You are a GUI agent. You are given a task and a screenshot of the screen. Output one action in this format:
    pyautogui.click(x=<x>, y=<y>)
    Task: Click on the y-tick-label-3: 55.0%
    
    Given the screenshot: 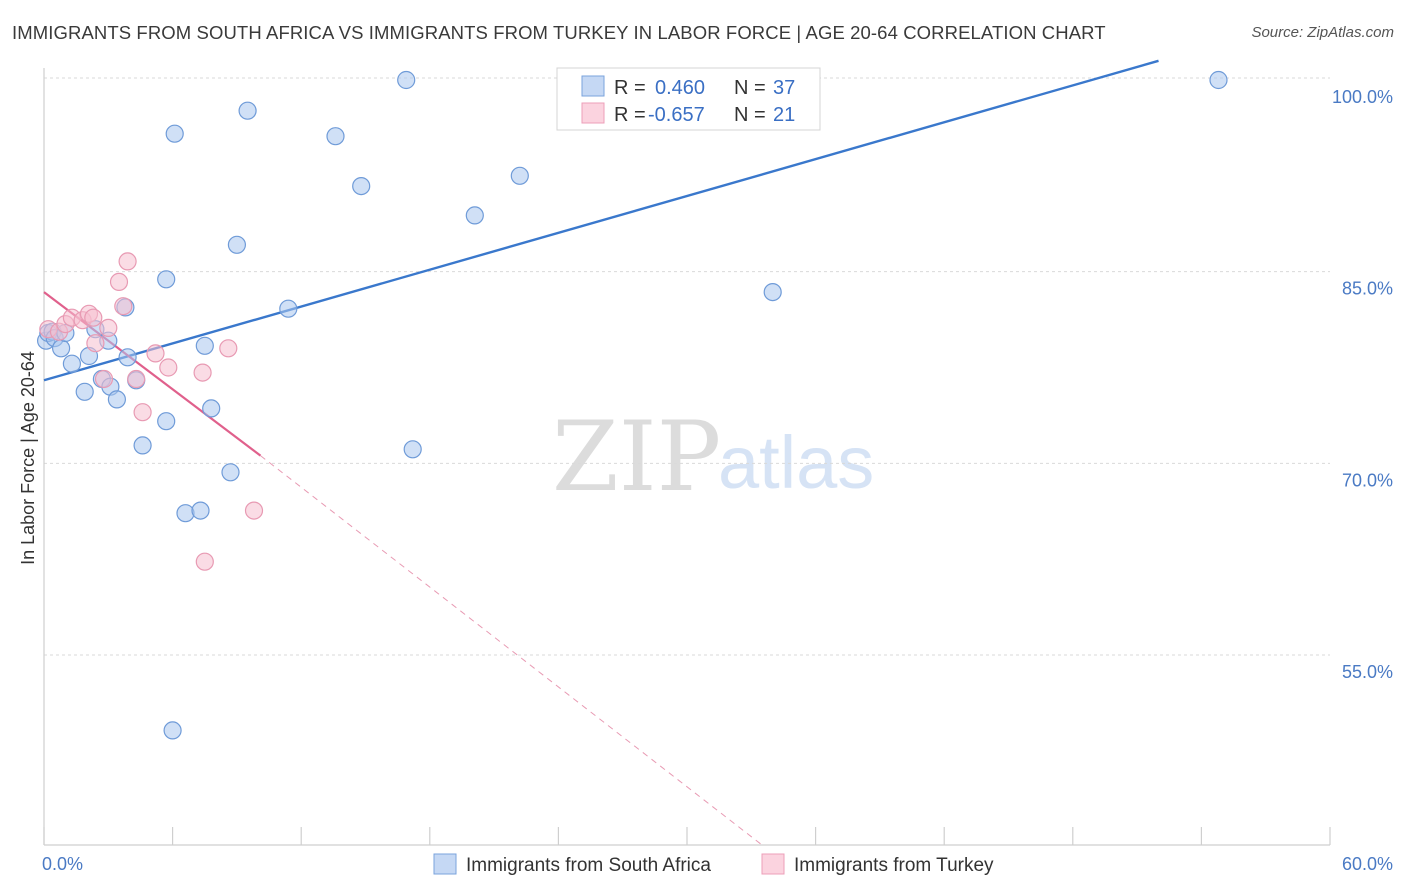 What is the action you would take?
    pyautogui.click(x=1367, y=672)
    